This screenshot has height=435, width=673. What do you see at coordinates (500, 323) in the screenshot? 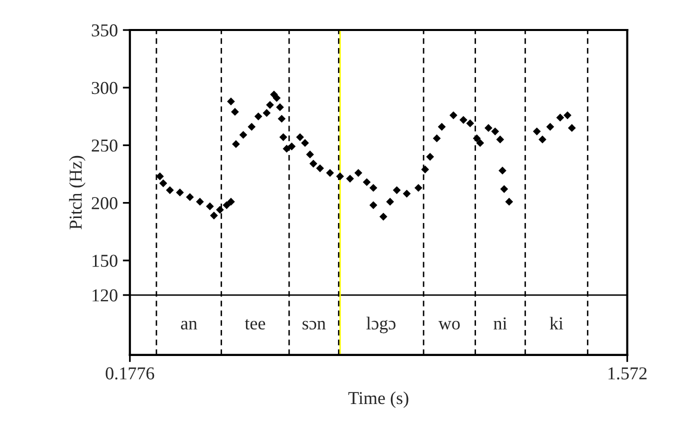
I see `annotation: ni` at bounding box center [500, 323].